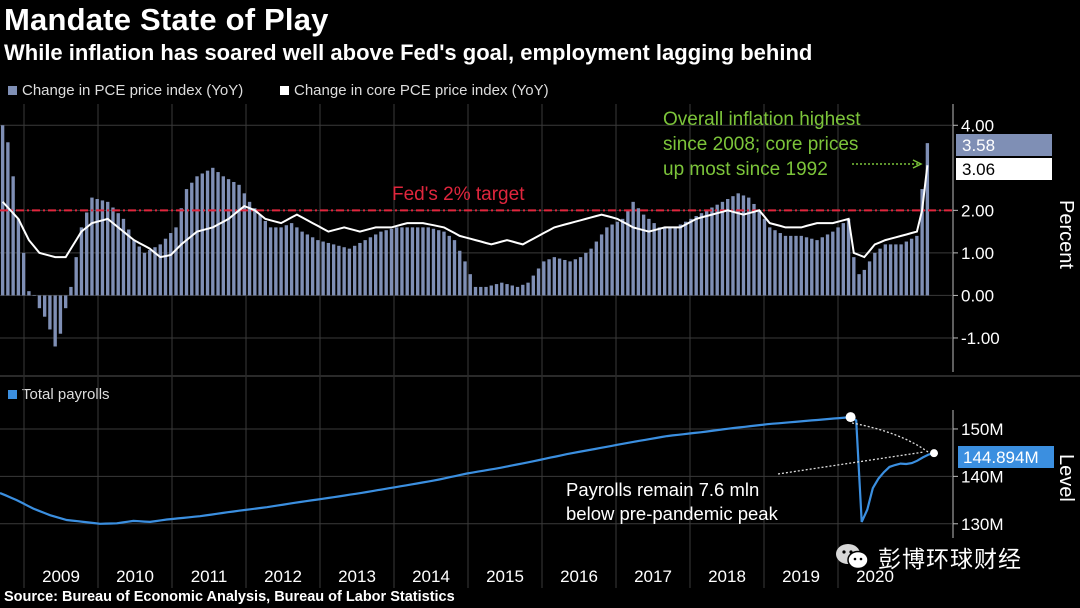  I want to click on target-label: Fed's 2% target, so click(458, 194).